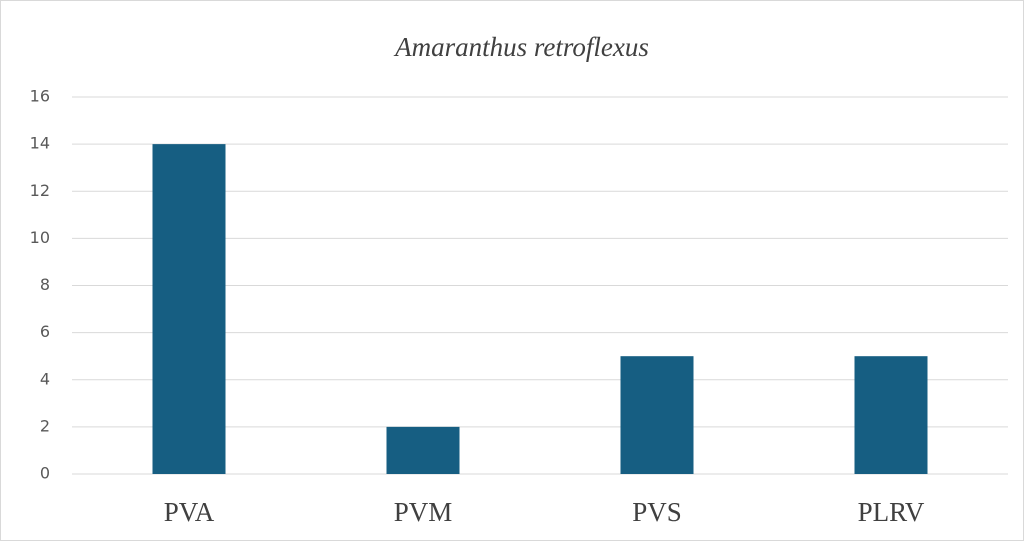 The width and height of the screenshot is (1024, 541). Describe the element at coordinates (40, 237) in the screenshot. I see `y-tick-label: 10` at that location.